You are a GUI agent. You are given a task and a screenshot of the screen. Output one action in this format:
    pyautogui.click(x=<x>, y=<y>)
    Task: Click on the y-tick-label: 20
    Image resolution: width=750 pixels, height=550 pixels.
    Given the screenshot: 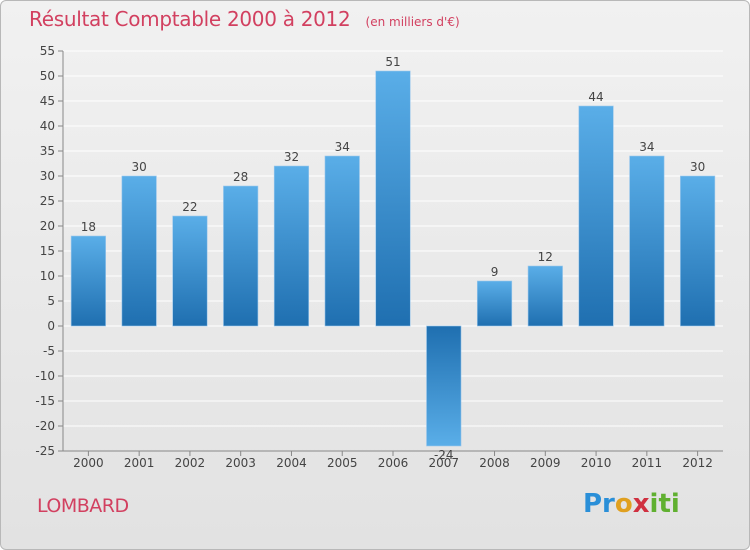 What is the action you would take?
    pyautogui.click(x=47, y=226)
    